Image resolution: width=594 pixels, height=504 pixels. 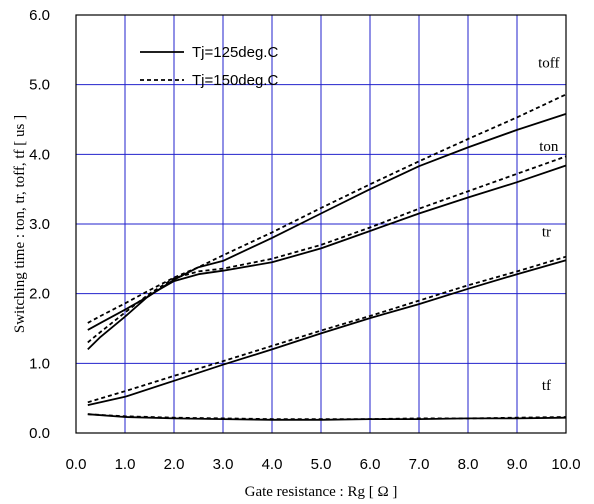 I want to click on x-tick-label: 10.0, so click(x=565, y=464).